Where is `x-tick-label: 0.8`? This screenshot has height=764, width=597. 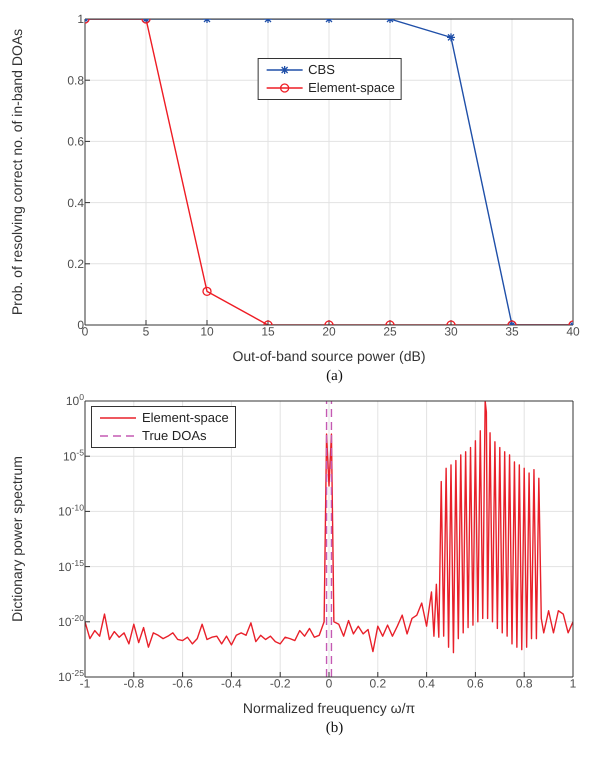
x-tick-label: 0.8 is located at coordinates (524, 683).